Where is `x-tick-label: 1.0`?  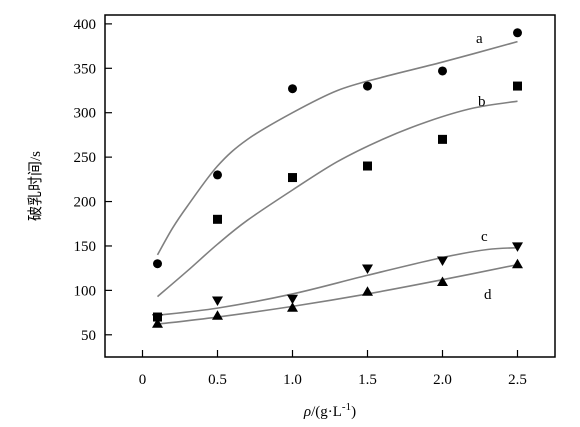
x-tick-label: 1.0 is located at coordinates (292, 380).